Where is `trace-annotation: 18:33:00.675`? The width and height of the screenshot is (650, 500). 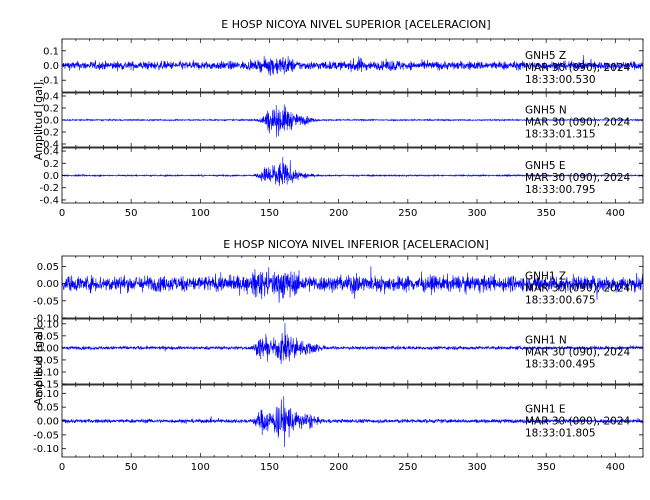
trace-annotation: 18:33:00.675 is located at coordinates (560, 301).